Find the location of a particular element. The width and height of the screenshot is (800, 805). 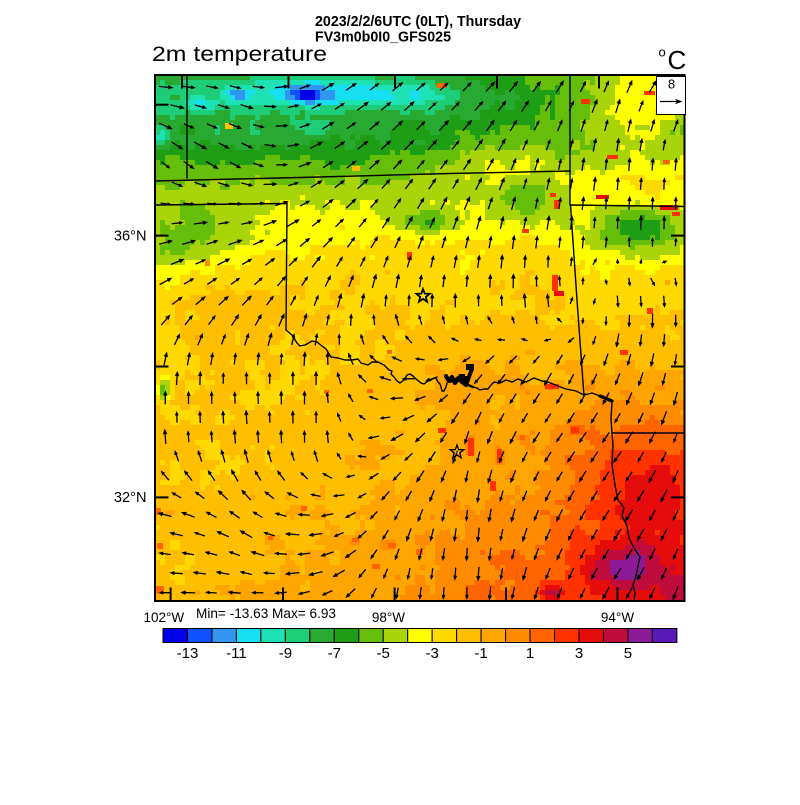

svg-text: -9 is located at coordinates (285, 653).